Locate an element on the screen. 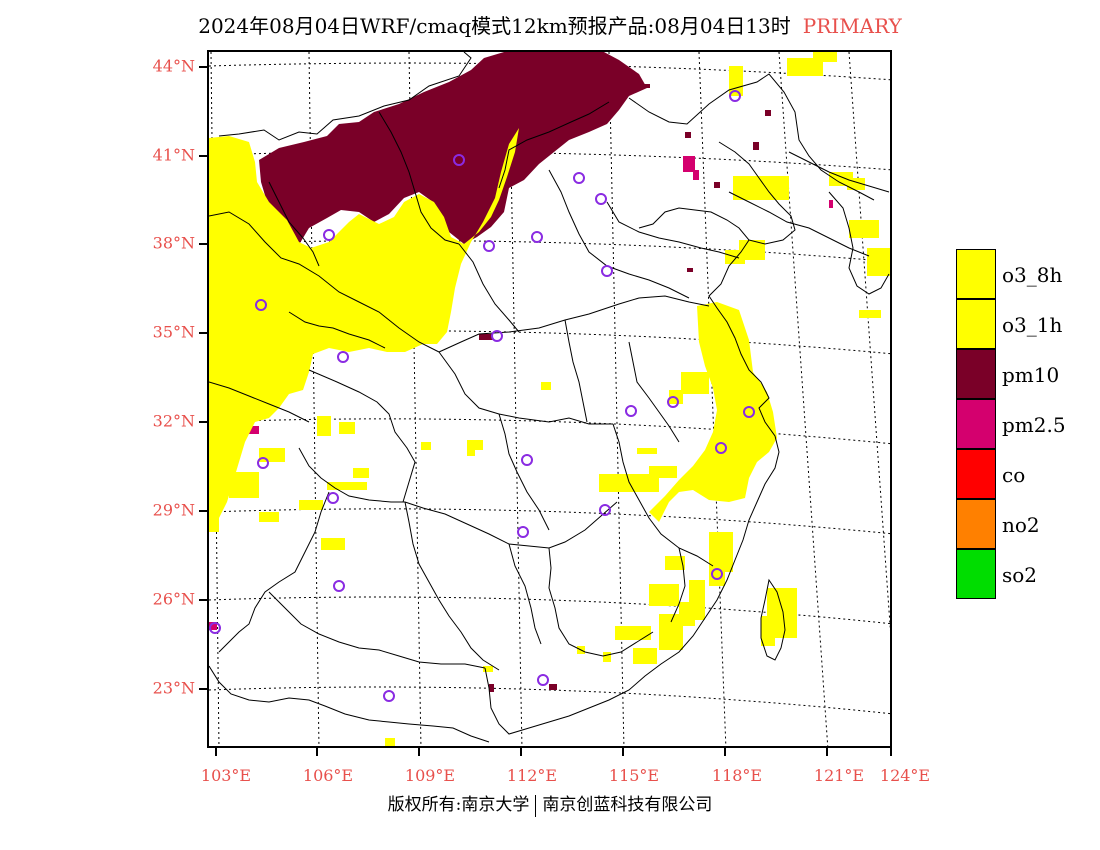 The width and height of the screenshot is (1100, 850). lon-label-112: 112°E is located at coordinates (532, 775).